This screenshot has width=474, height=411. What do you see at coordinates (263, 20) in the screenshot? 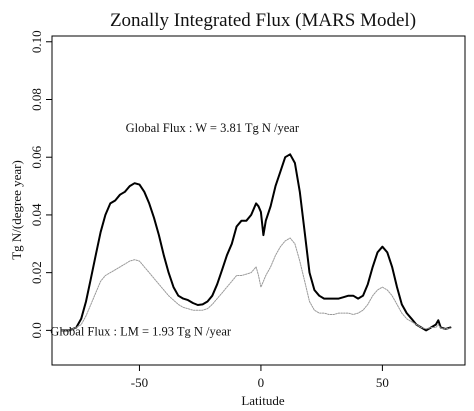
I see `chart-title: Zonally Integrated Flux (MARS Model)` at bounding box center [263, 20].